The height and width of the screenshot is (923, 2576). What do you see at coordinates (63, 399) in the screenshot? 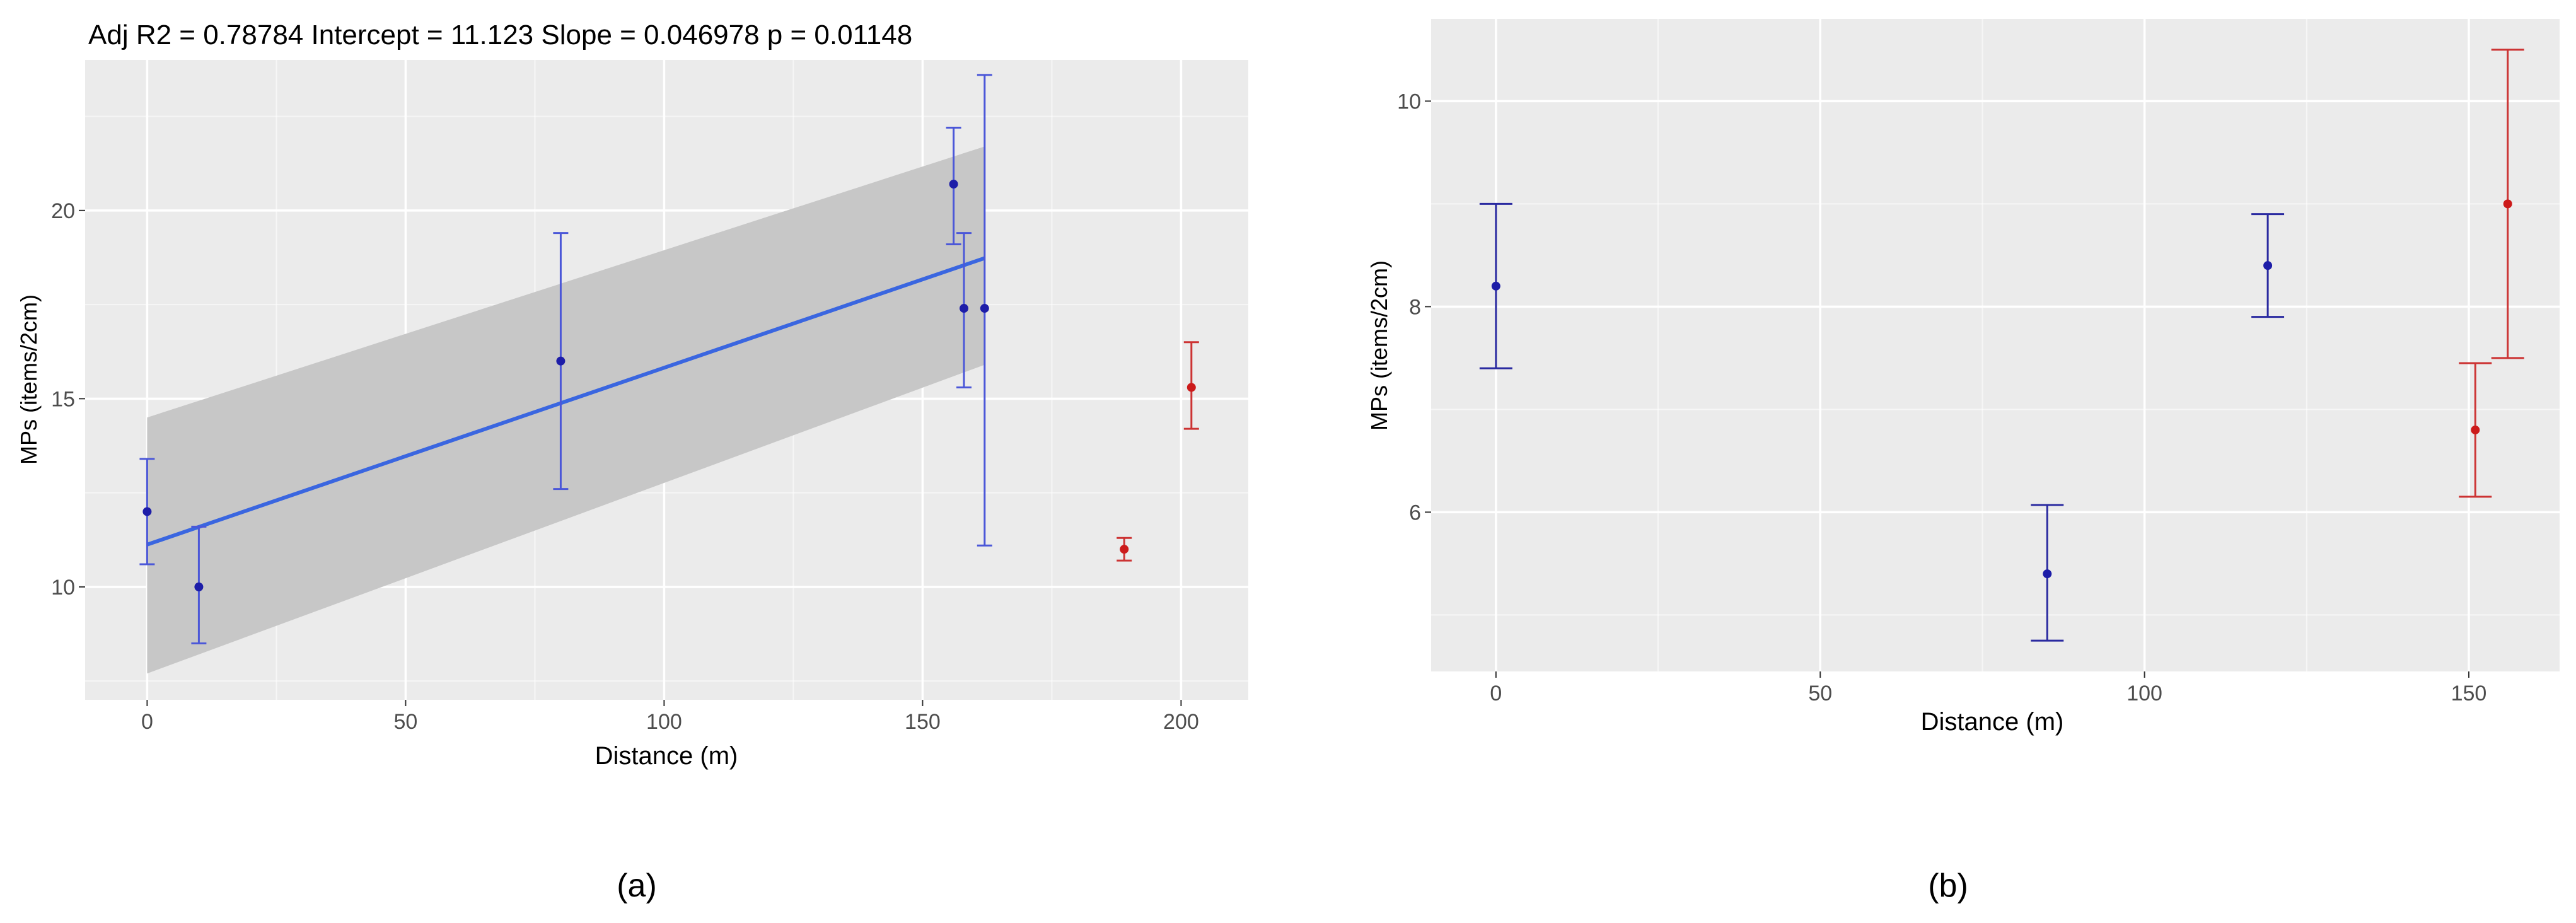
I see `y-tick-label: 15` at bounding box center [63, 399].